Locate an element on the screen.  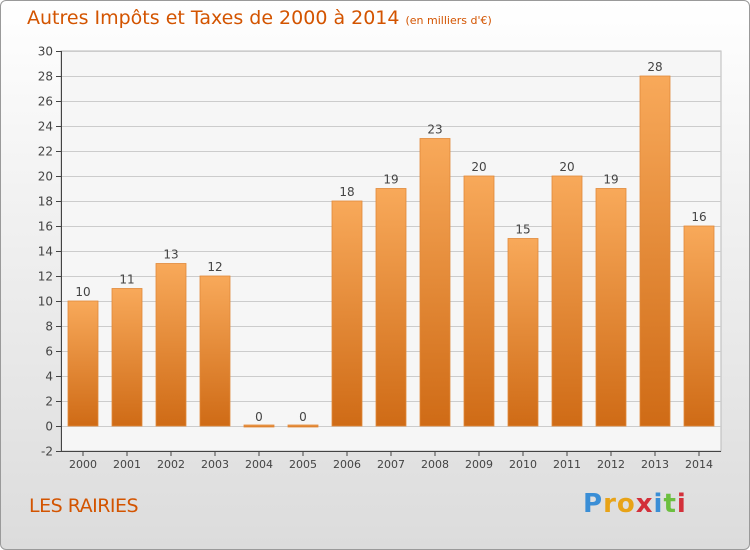
x-tick-label-2005: 2005 is located at coordinates (303, 464).